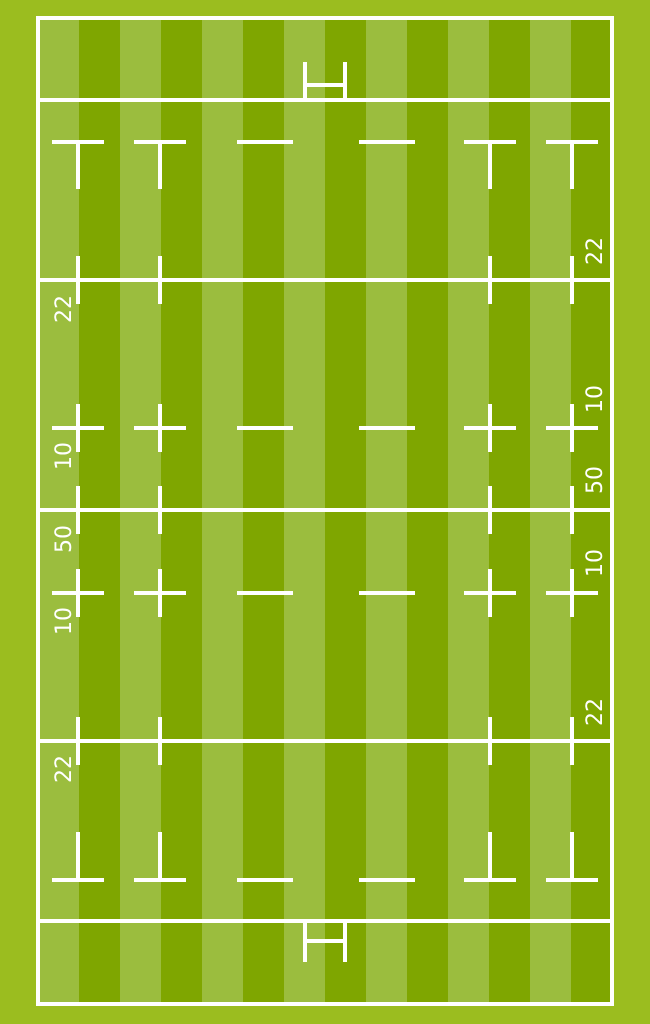  What do you see at coordinates (595, 480) in the screenshot?
I see `half-50-label-right: 50` at bounding box center [595, 480].